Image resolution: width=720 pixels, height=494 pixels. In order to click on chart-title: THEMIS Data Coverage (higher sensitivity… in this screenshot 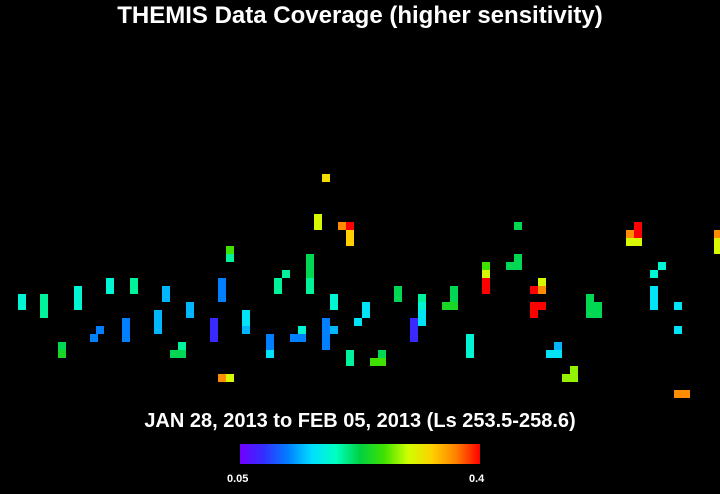, I will do `click(360, 15)`.